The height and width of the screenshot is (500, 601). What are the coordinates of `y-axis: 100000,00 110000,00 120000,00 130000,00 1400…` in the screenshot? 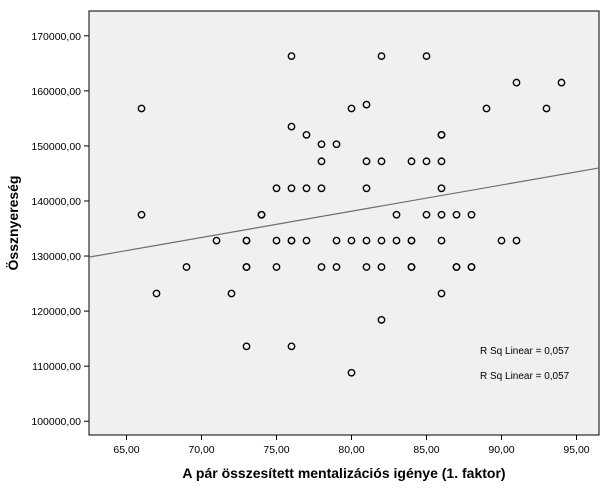 It's located at (60, 229).